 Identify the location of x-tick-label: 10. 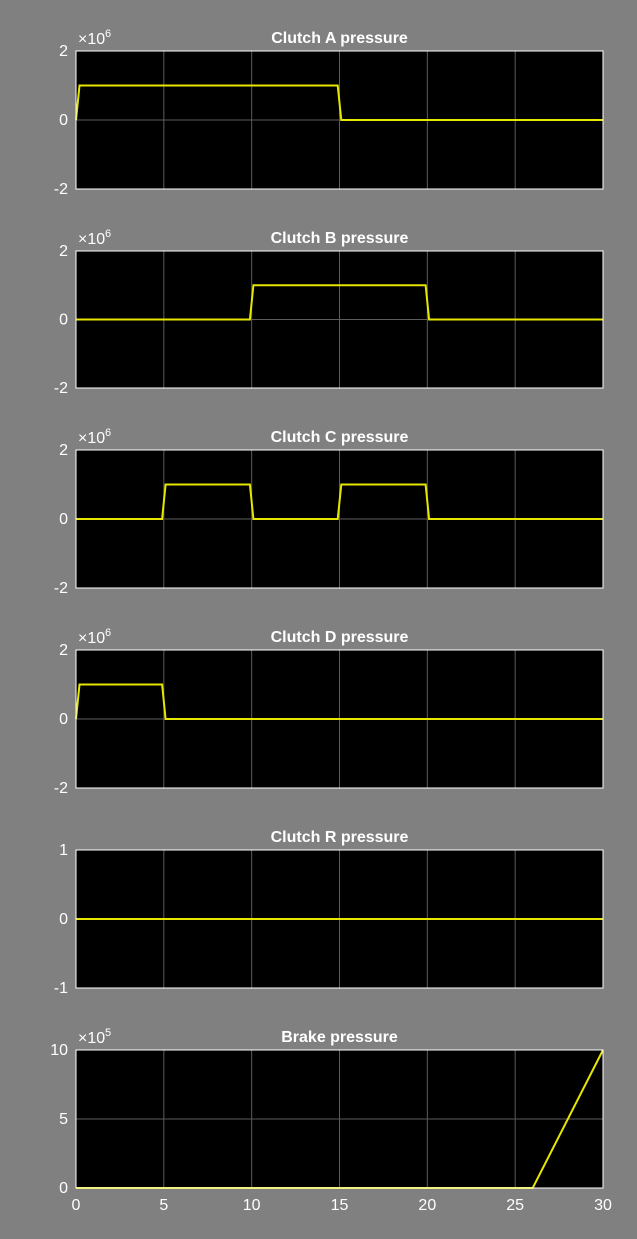
(252, 1205).